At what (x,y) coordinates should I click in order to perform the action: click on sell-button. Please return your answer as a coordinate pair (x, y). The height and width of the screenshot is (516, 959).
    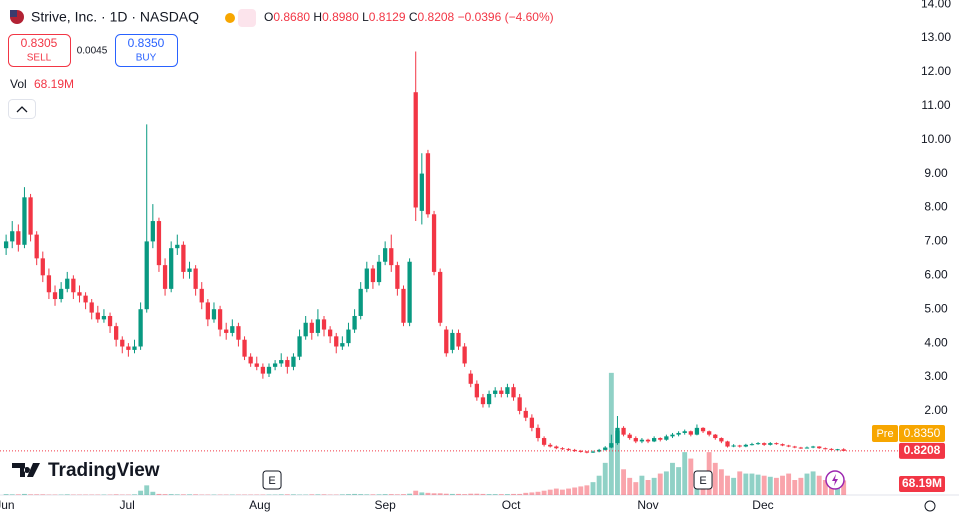
    Looking at the image, I should click on (39, 50).